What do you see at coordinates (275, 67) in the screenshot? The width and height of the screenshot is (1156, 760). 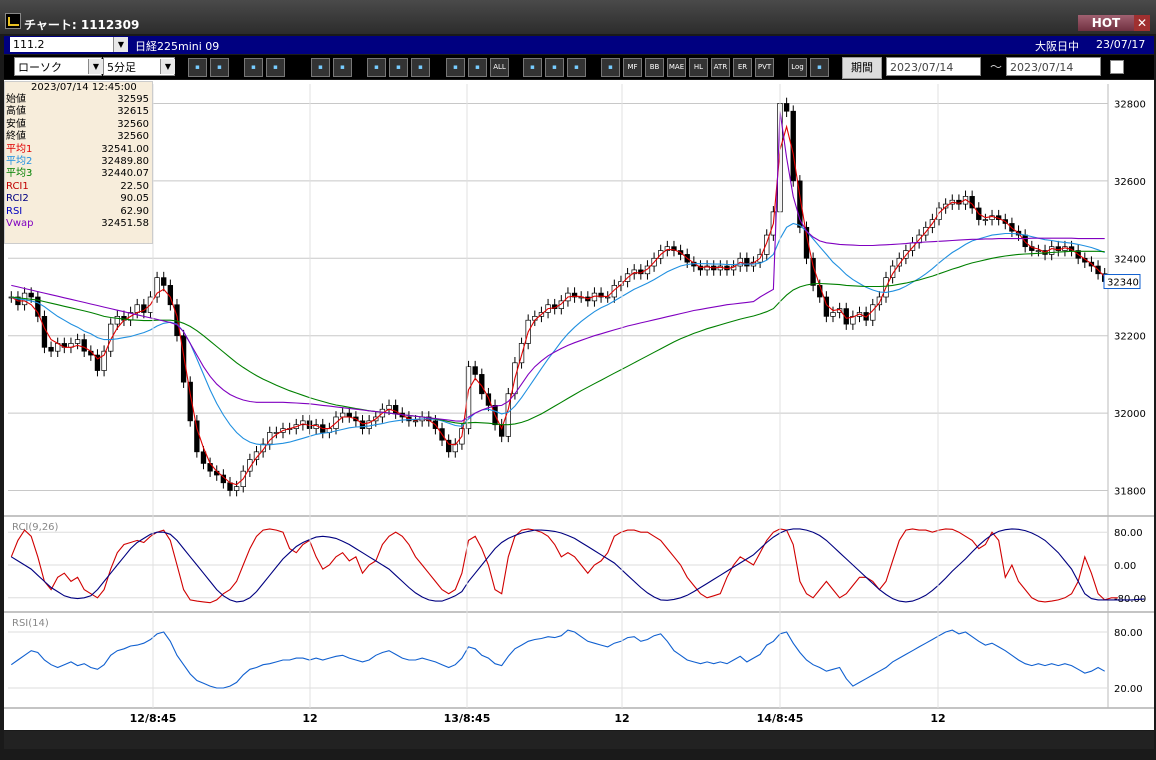 I see `zoom-icon: ▪` at bounding box center [275, 67].